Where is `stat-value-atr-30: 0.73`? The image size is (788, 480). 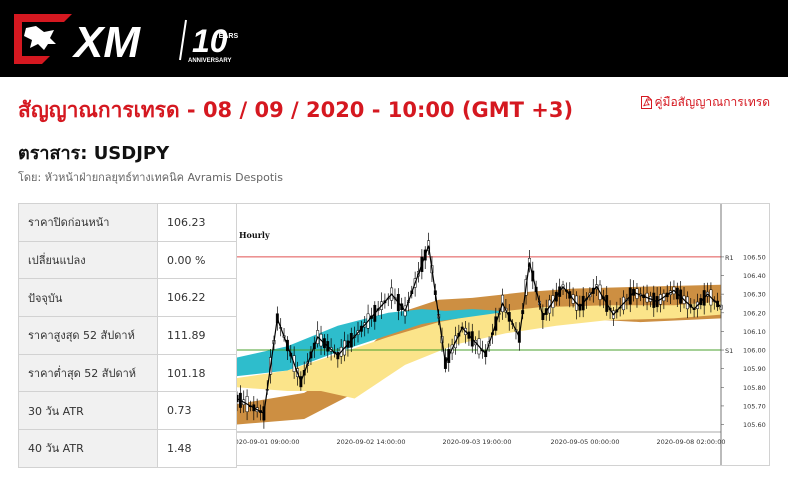
stat-value-atr-30: 0.73 is located at coordinates (197, 411).